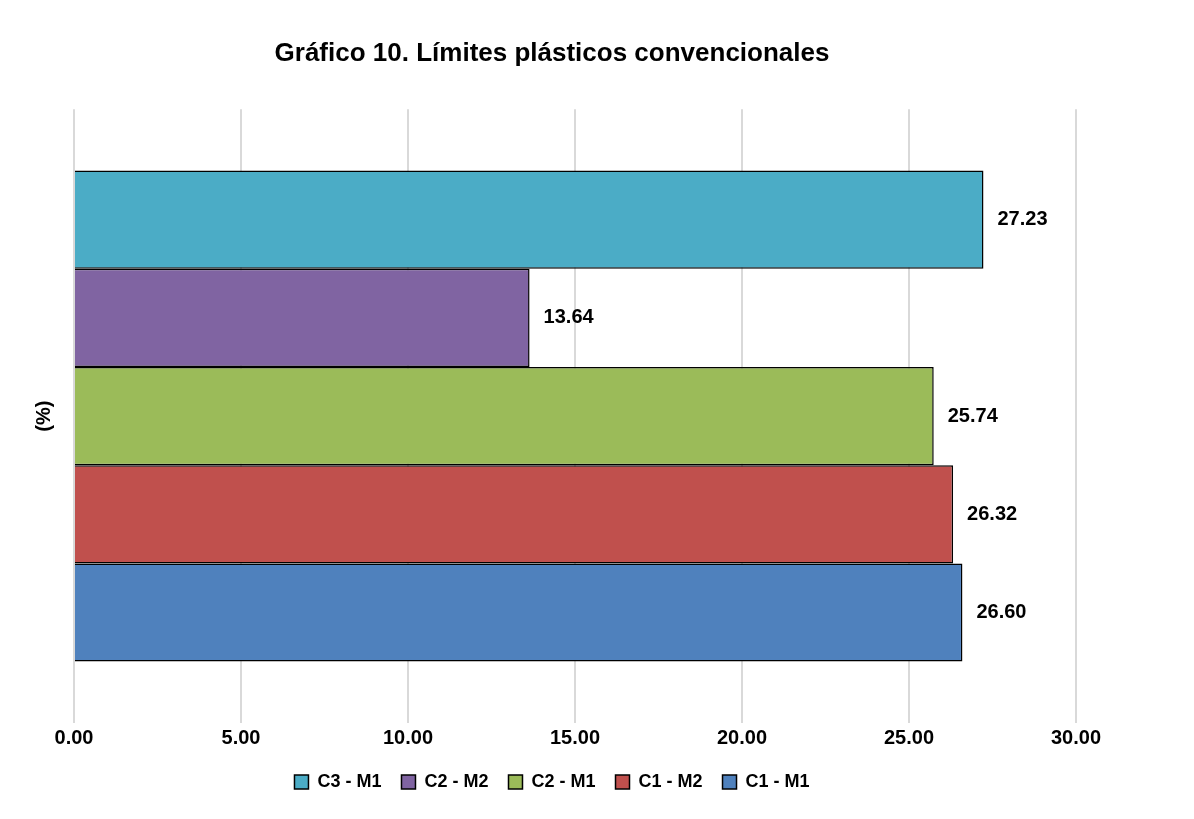 The image size is (1194, 819). Describe the element at coordinates (575, 736) in the screenshot. I see `x-tick-label: 15.00` at that location.